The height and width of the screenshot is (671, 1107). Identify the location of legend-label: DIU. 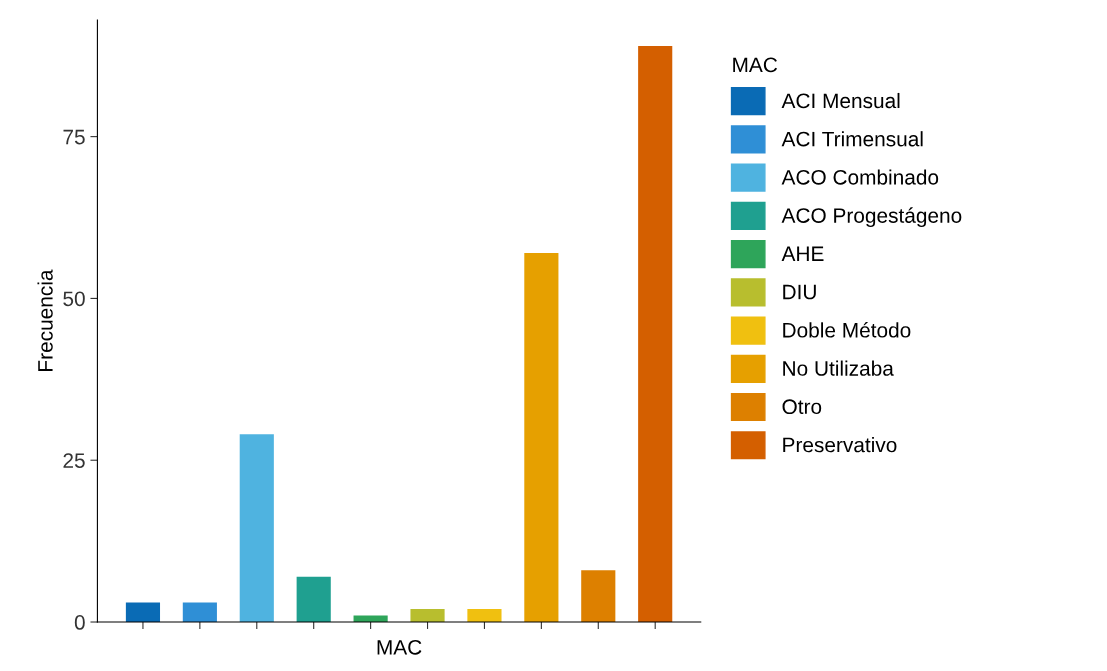
(799, 292).